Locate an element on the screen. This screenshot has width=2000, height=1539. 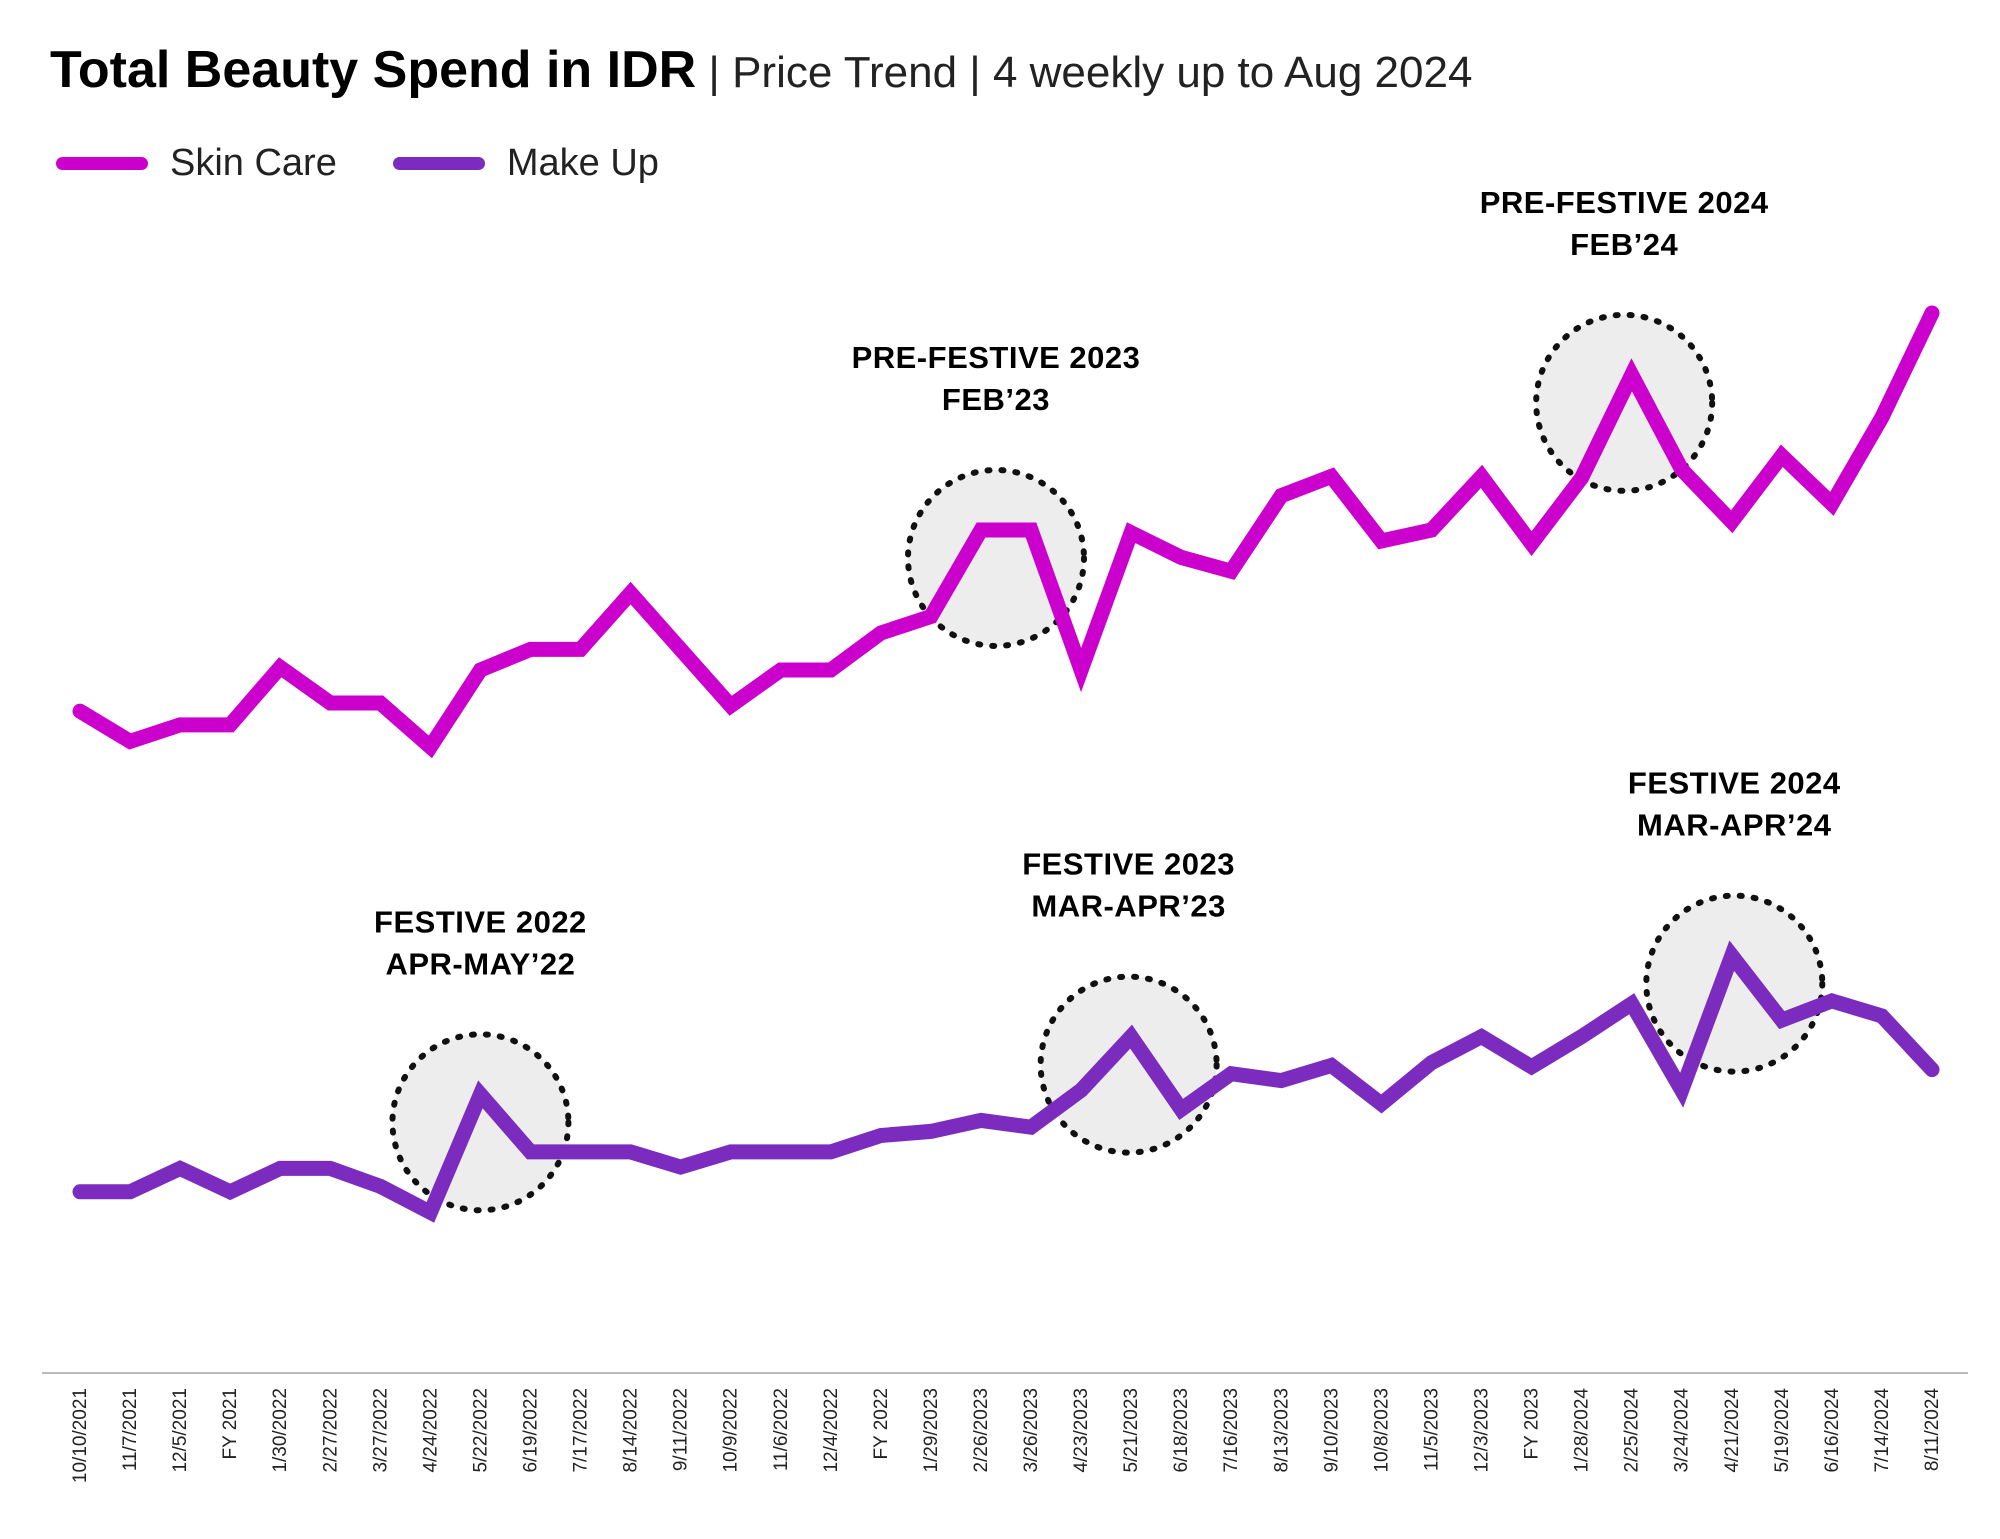
annotation-label: MAR-APR’24 is located at coordinates (1734, 825).